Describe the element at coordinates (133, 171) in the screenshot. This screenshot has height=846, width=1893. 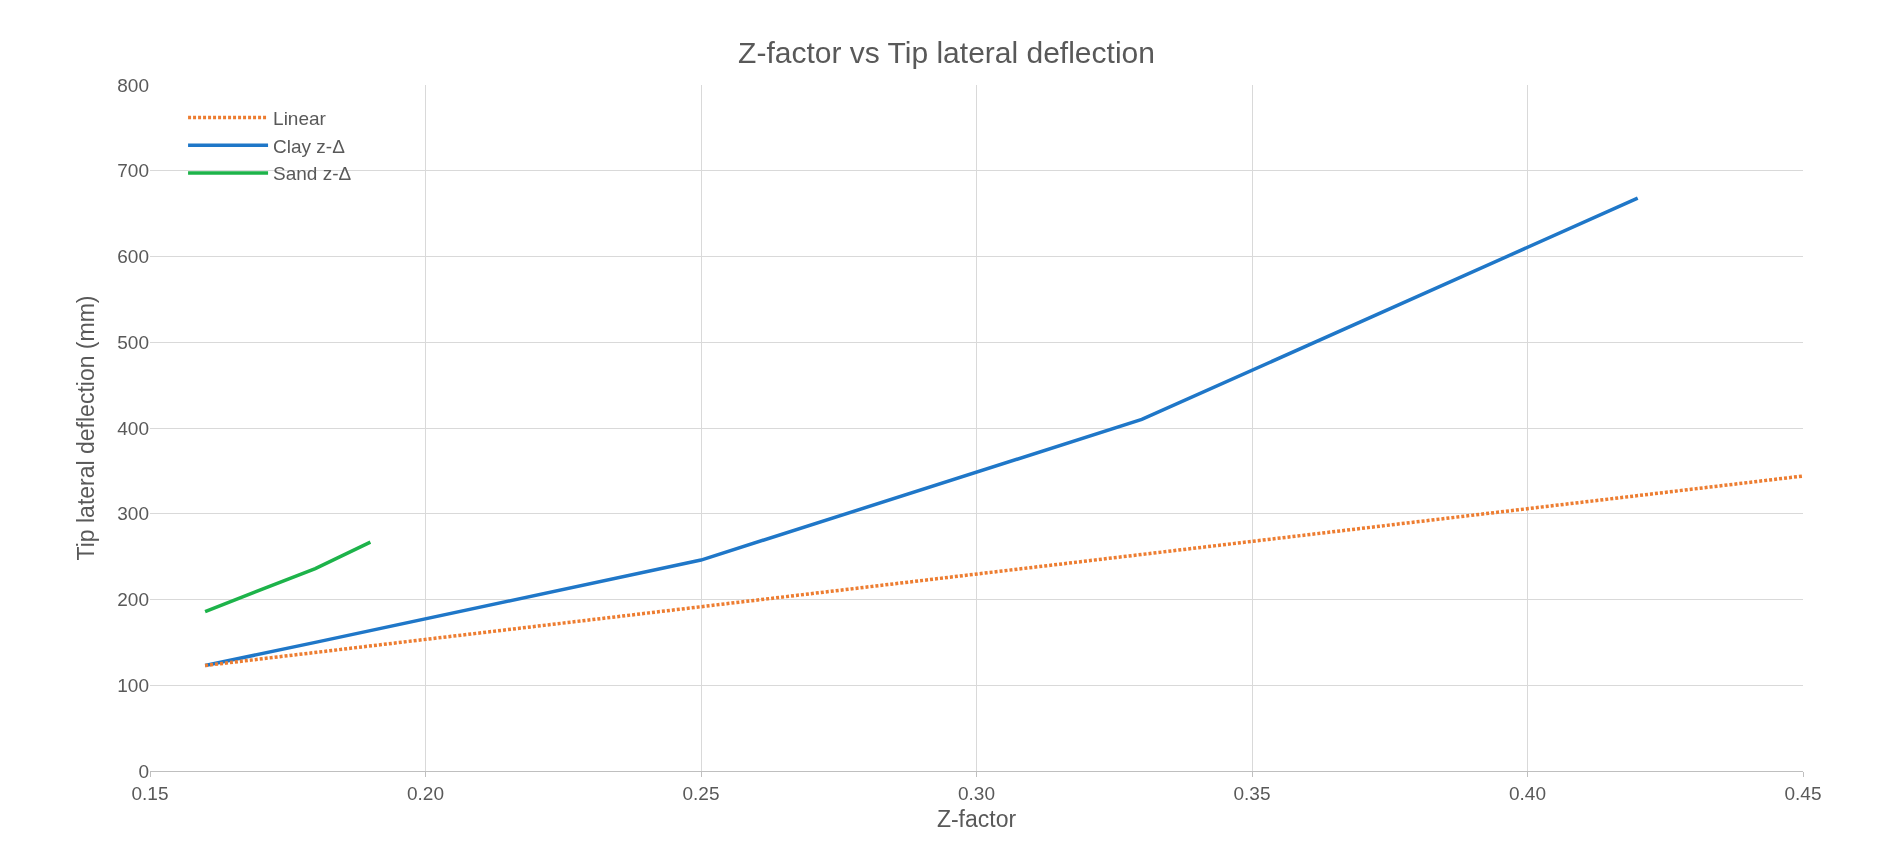
I see `y-tick-label: 700` at that location.